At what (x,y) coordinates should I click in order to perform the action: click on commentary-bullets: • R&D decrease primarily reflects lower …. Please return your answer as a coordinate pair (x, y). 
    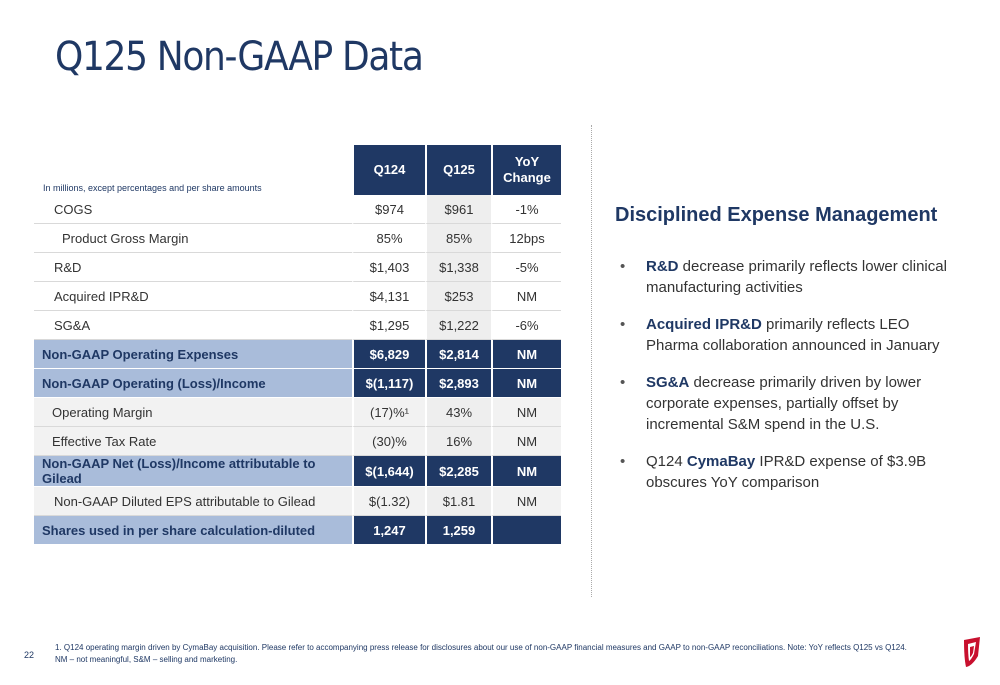
    Looking at the image, I should click on (792, 382).